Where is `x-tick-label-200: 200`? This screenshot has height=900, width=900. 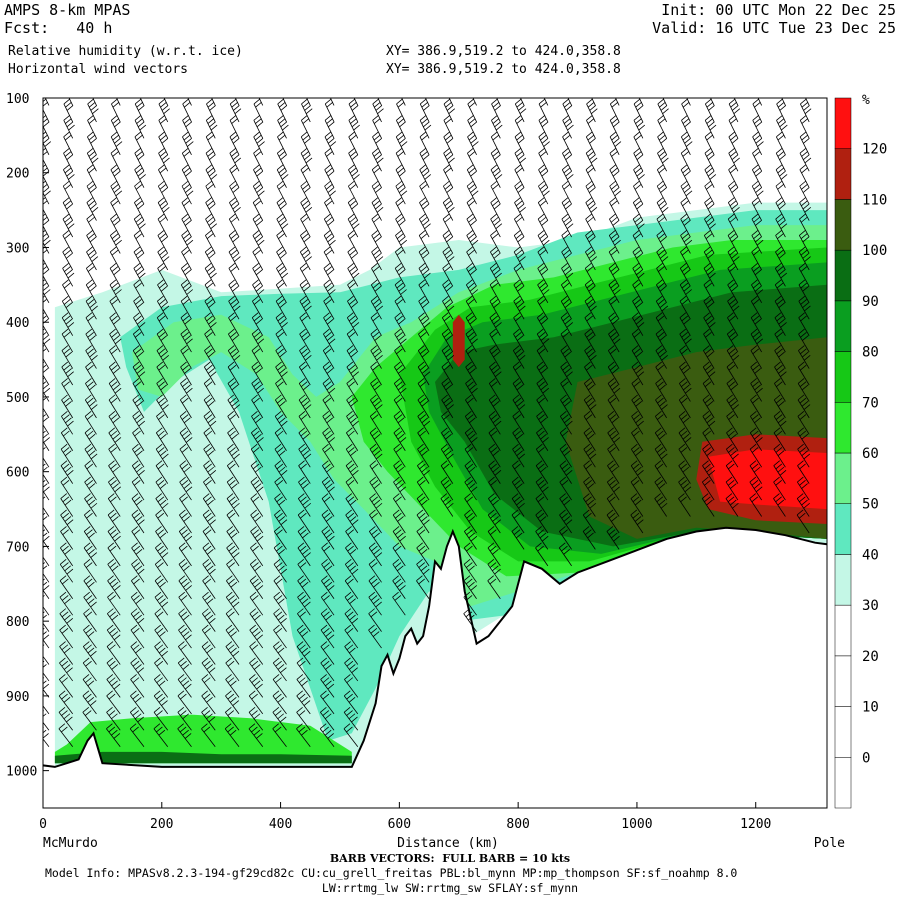
x-tick-label-200: 200 is located at coordinates (161, 824).